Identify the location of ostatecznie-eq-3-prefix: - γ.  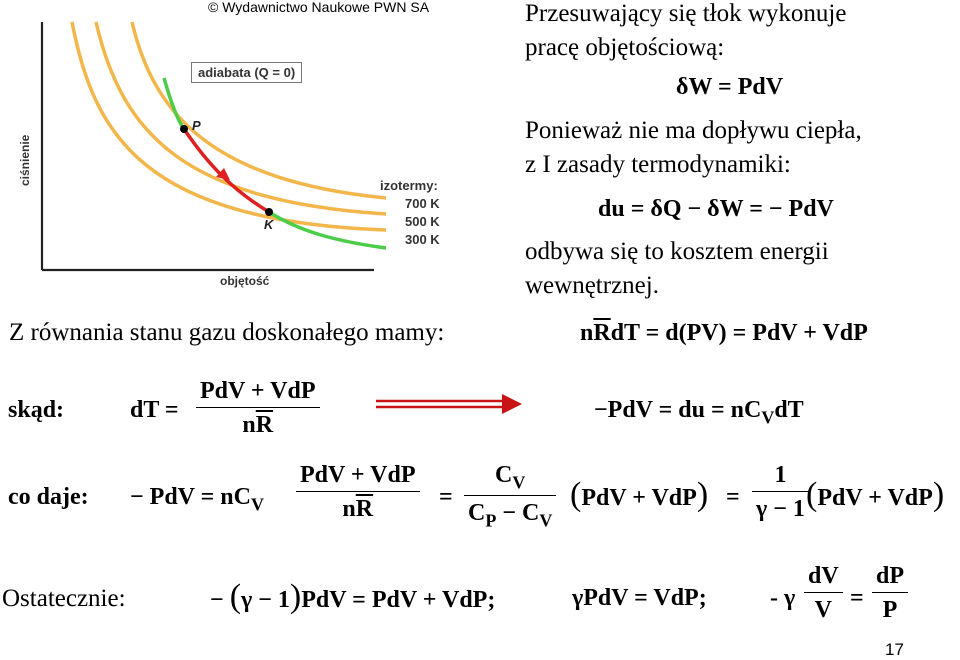
(783, 598).